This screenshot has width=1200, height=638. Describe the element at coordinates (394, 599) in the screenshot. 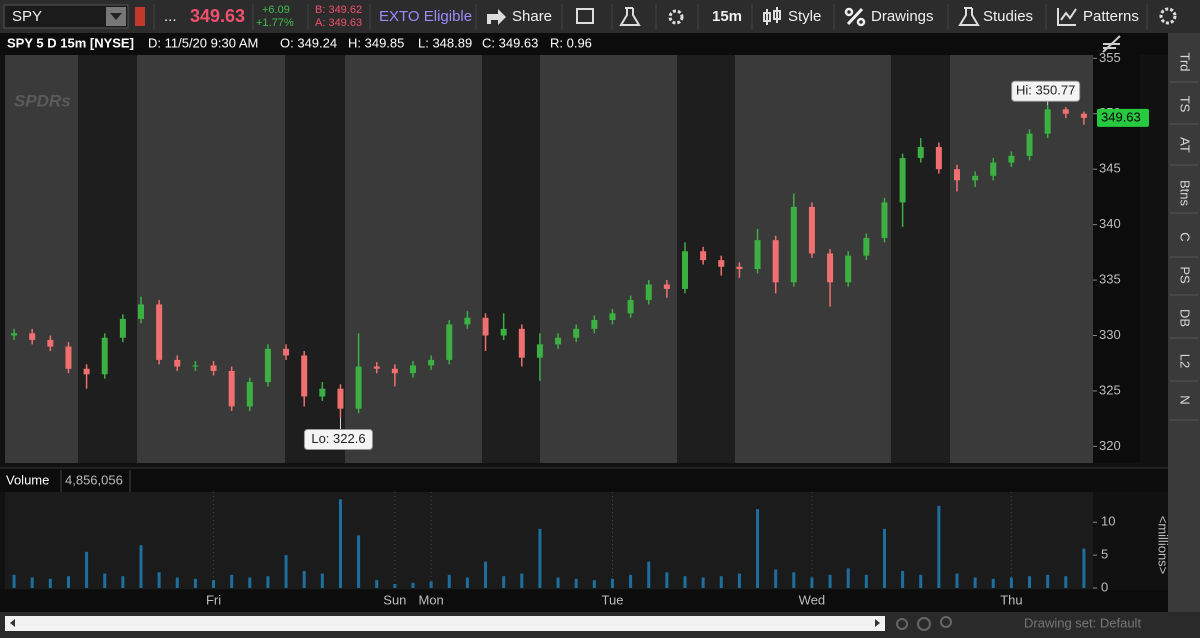

I see `x-tick-label: Sun` at that location.